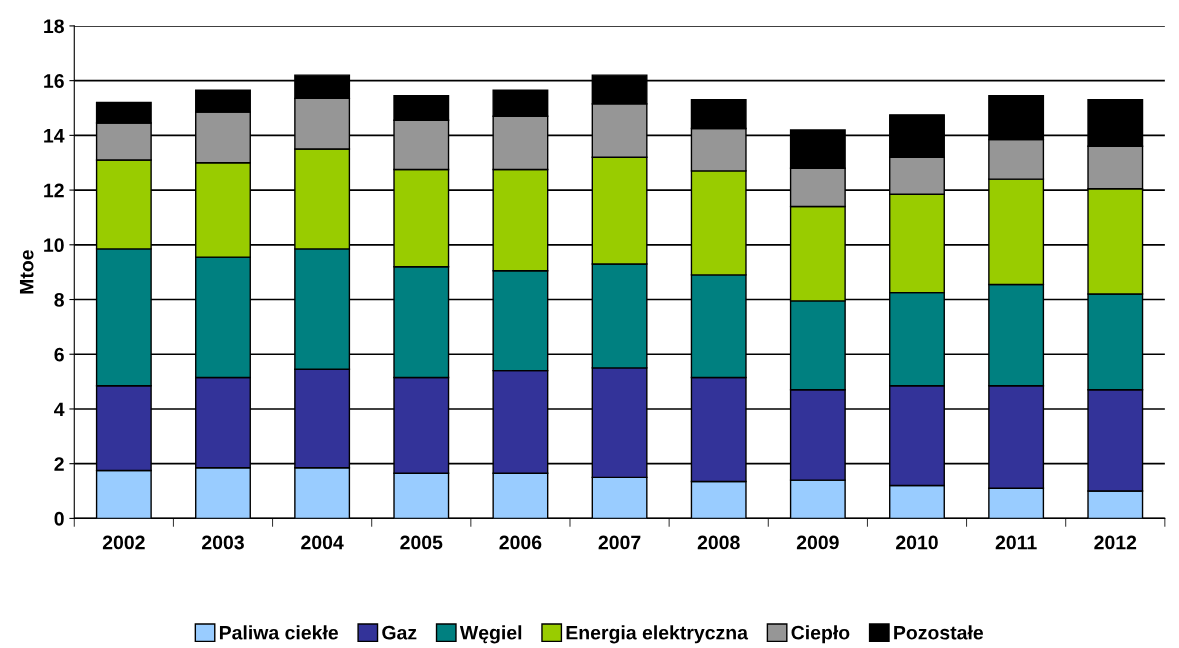  I want to click on x-tick-label: 2010, so click(917, 542).